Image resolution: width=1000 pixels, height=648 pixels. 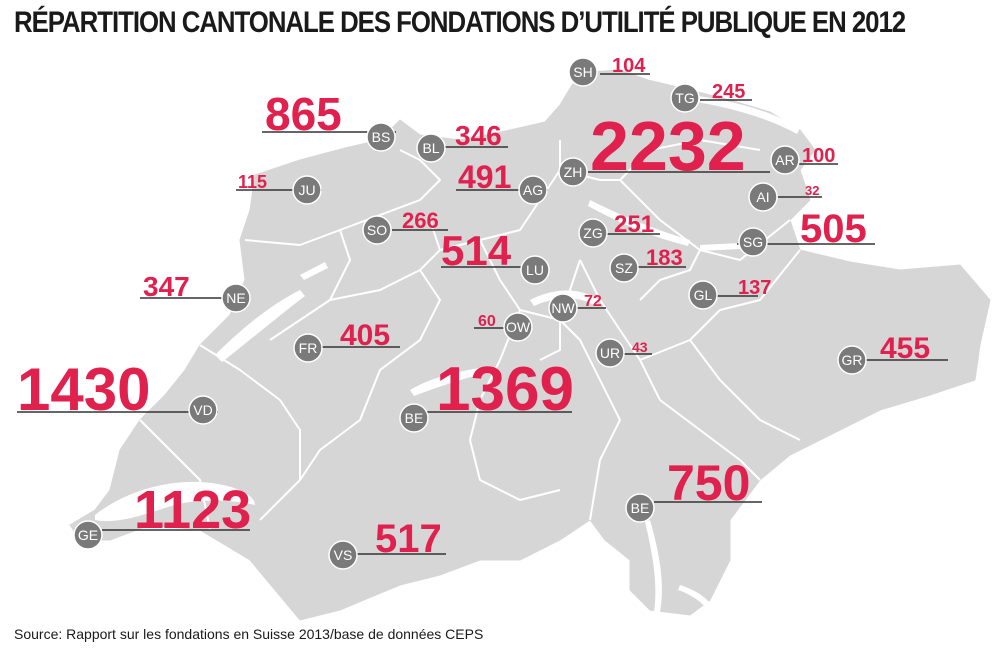 I want to click on canton-code: GR, so click(x=852, y=360).